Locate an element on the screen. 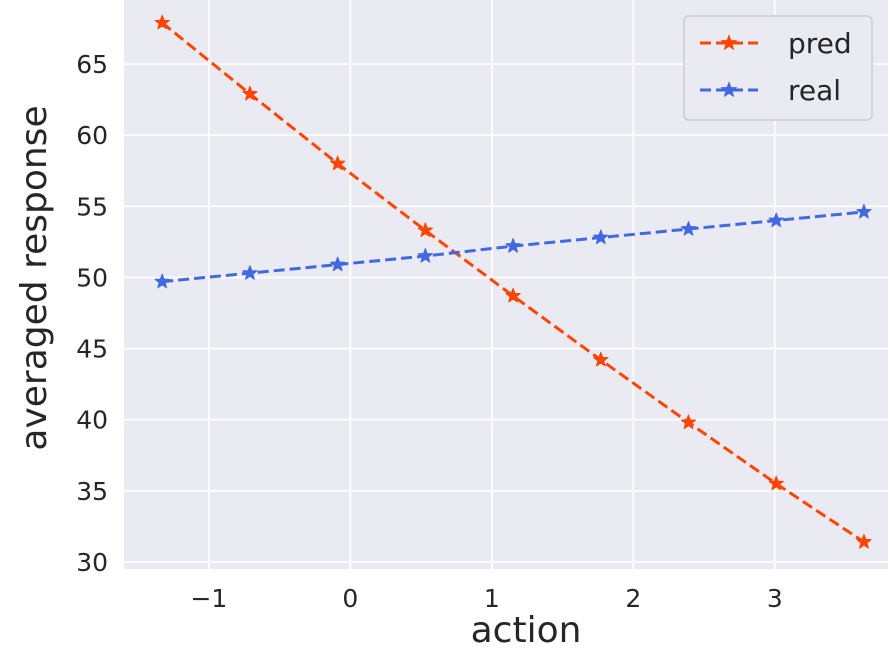  y-tick-label: 40 is located at coordinates (92, 420).